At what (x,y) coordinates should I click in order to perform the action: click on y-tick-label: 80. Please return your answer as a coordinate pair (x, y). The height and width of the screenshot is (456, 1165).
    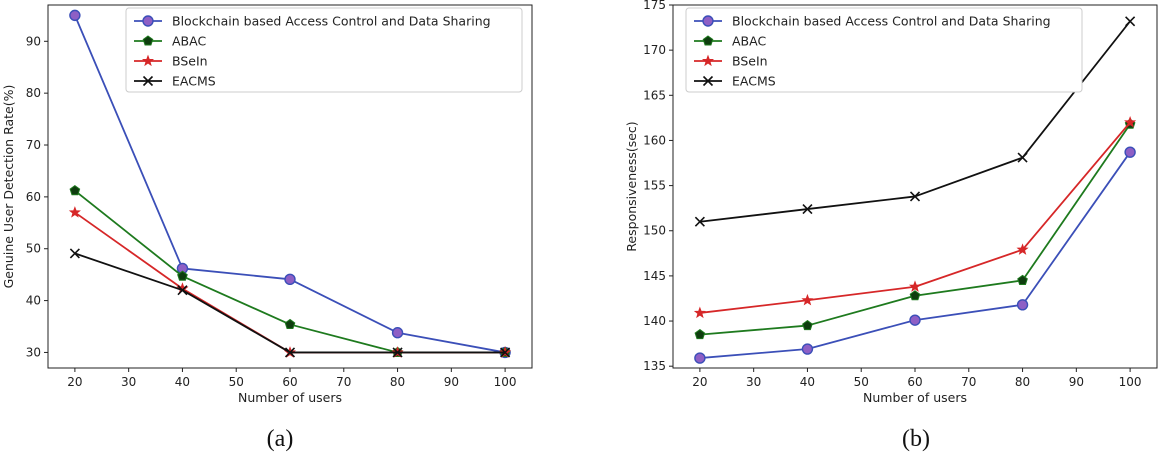
    Looking at the image, I should click on (33, 93).